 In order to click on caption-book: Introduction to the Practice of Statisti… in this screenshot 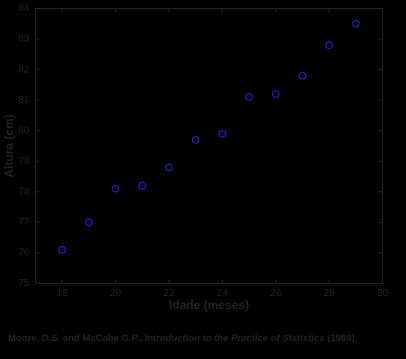, I will do `click(235, 338)`.